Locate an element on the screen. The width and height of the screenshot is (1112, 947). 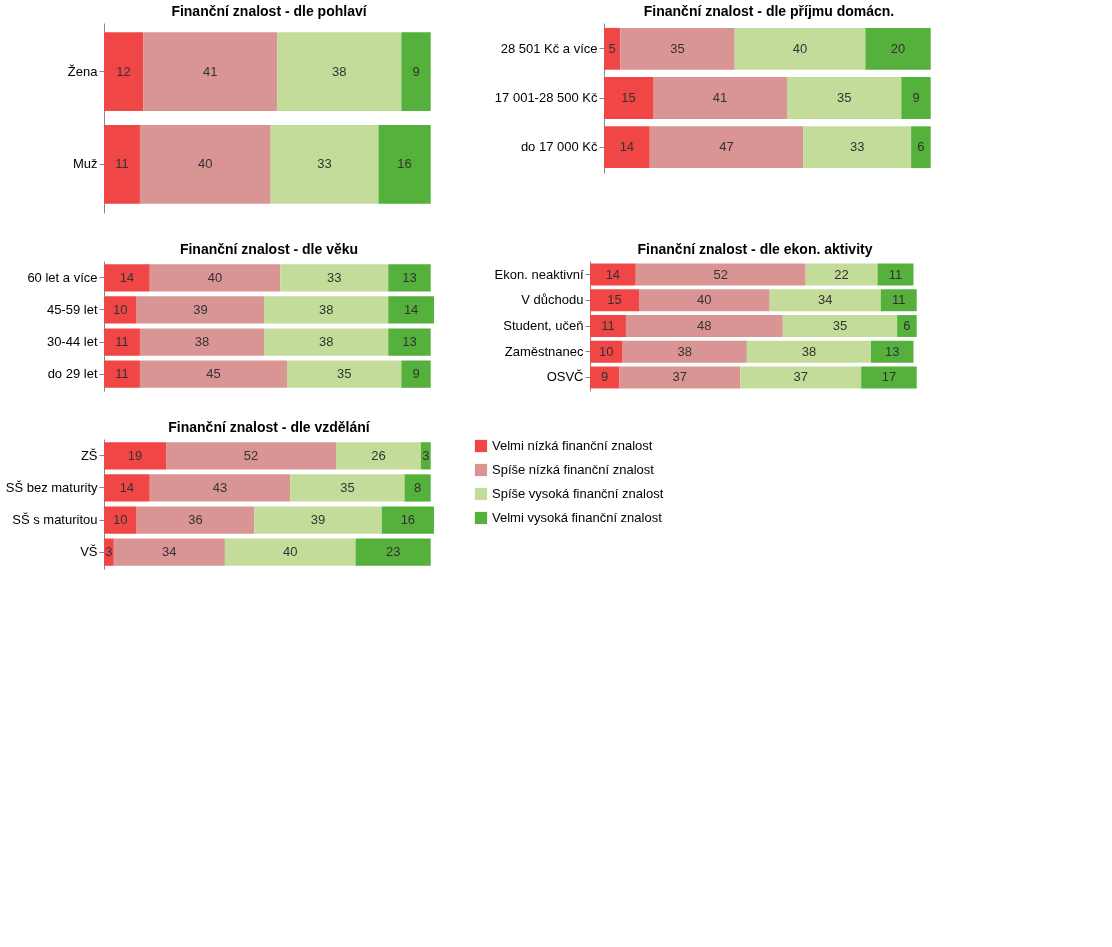
y-tick-label: SŠ bez maturity is located at coordinates (51, 487).